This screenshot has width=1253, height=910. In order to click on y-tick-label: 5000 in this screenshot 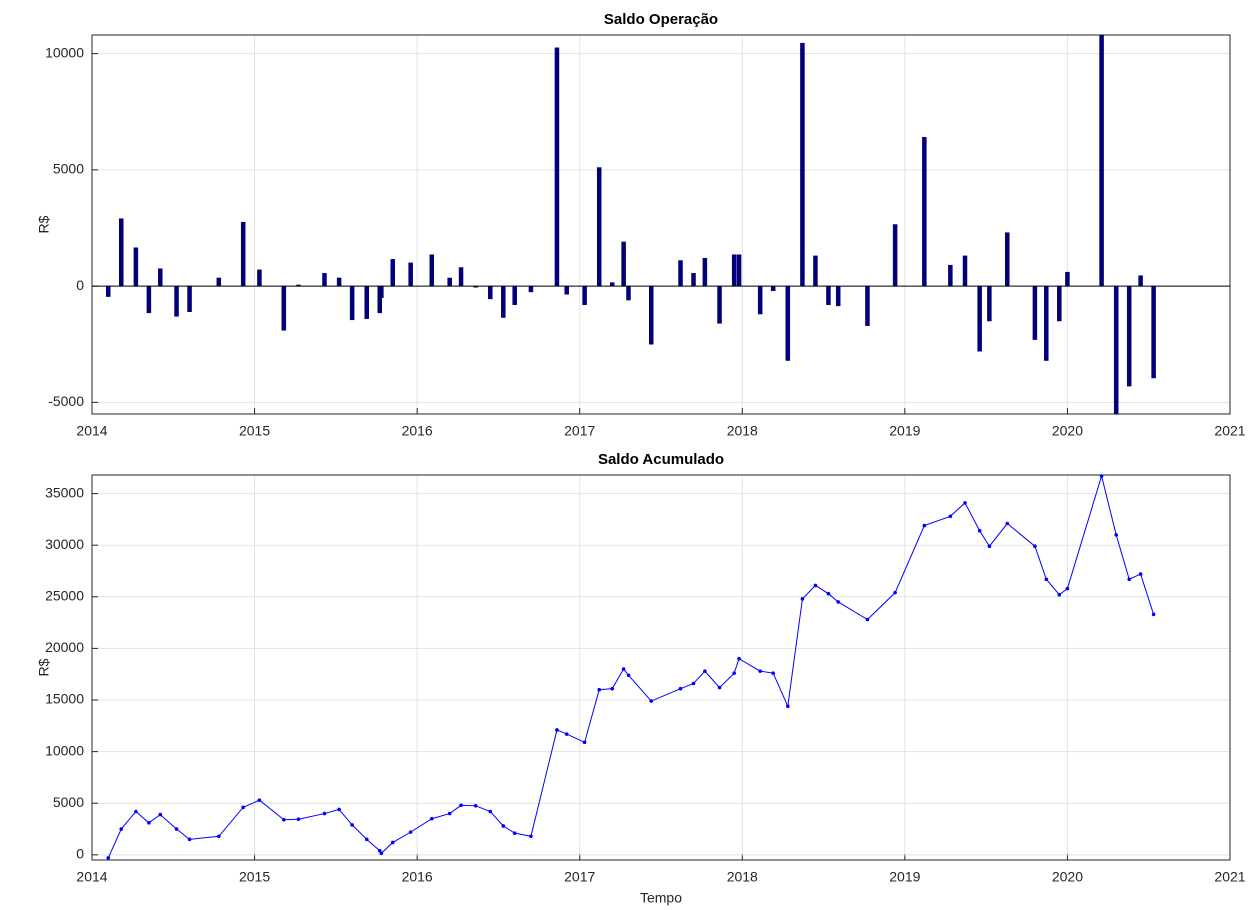, I will do `click(68, 802)`.